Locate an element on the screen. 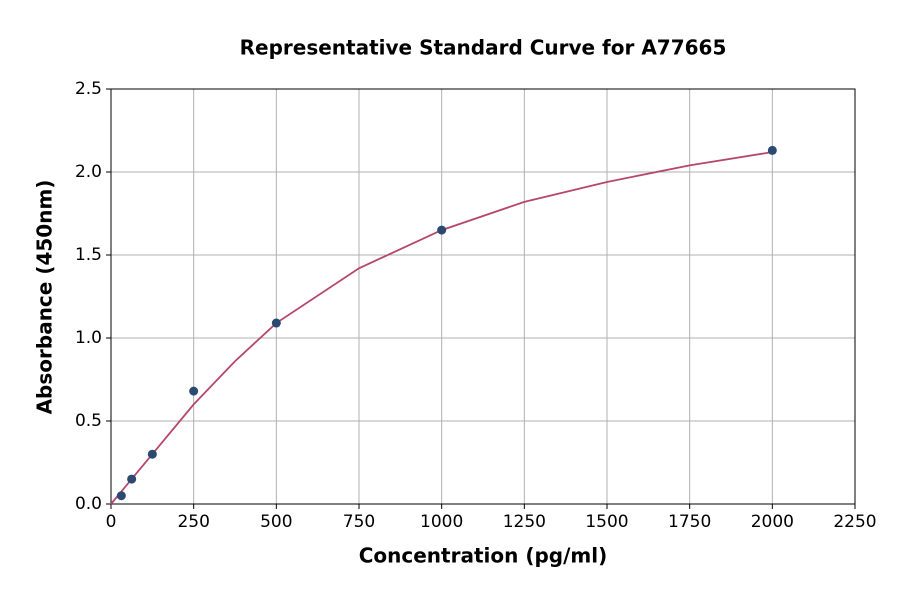 Image resolution: width=900 pixels, height=598 pixels. x-tick-label: 250 is located at coordinates (193, 522).